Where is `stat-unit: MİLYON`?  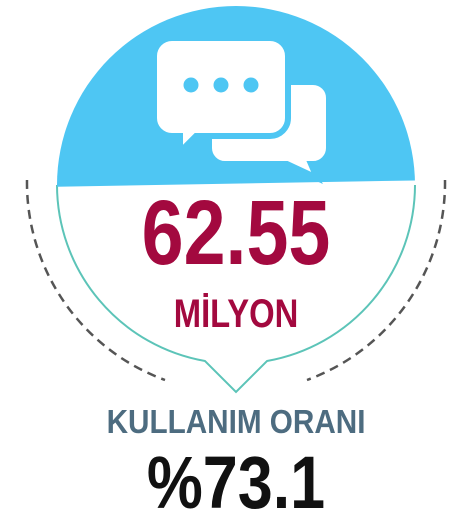 stat-unit: MİLYON is located at coordinates (236, 313).